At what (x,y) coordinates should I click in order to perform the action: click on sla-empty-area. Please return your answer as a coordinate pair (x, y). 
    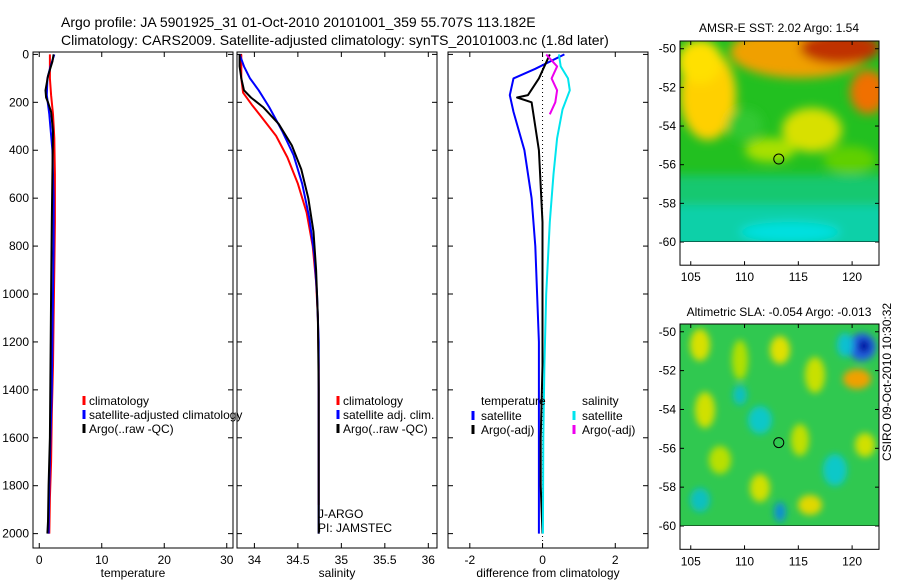
    Looking at the image, I should click on (779, 538).